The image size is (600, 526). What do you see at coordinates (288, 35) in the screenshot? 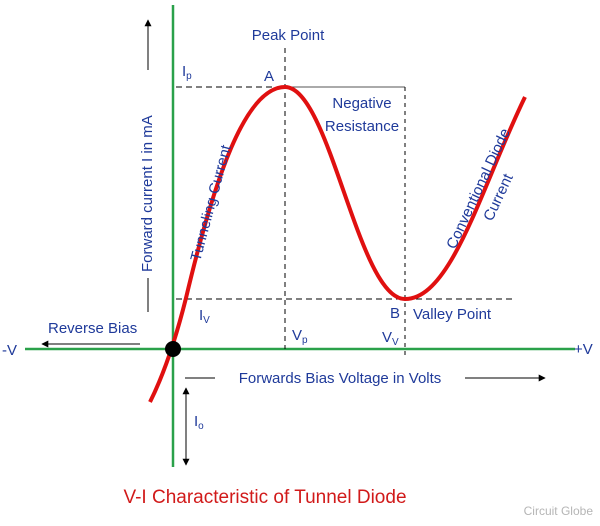
I see `peak-point: Peak Point` at bounding box center [288, 35].